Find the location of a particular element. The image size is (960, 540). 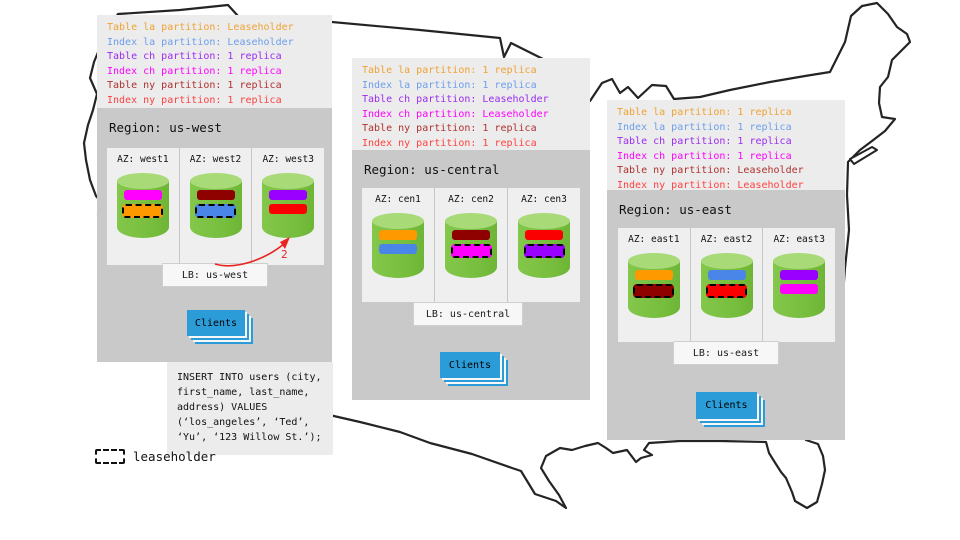

sql-line: ‘Yu’, ‘123 Willow St.’); is located at coordinates (249, 437).